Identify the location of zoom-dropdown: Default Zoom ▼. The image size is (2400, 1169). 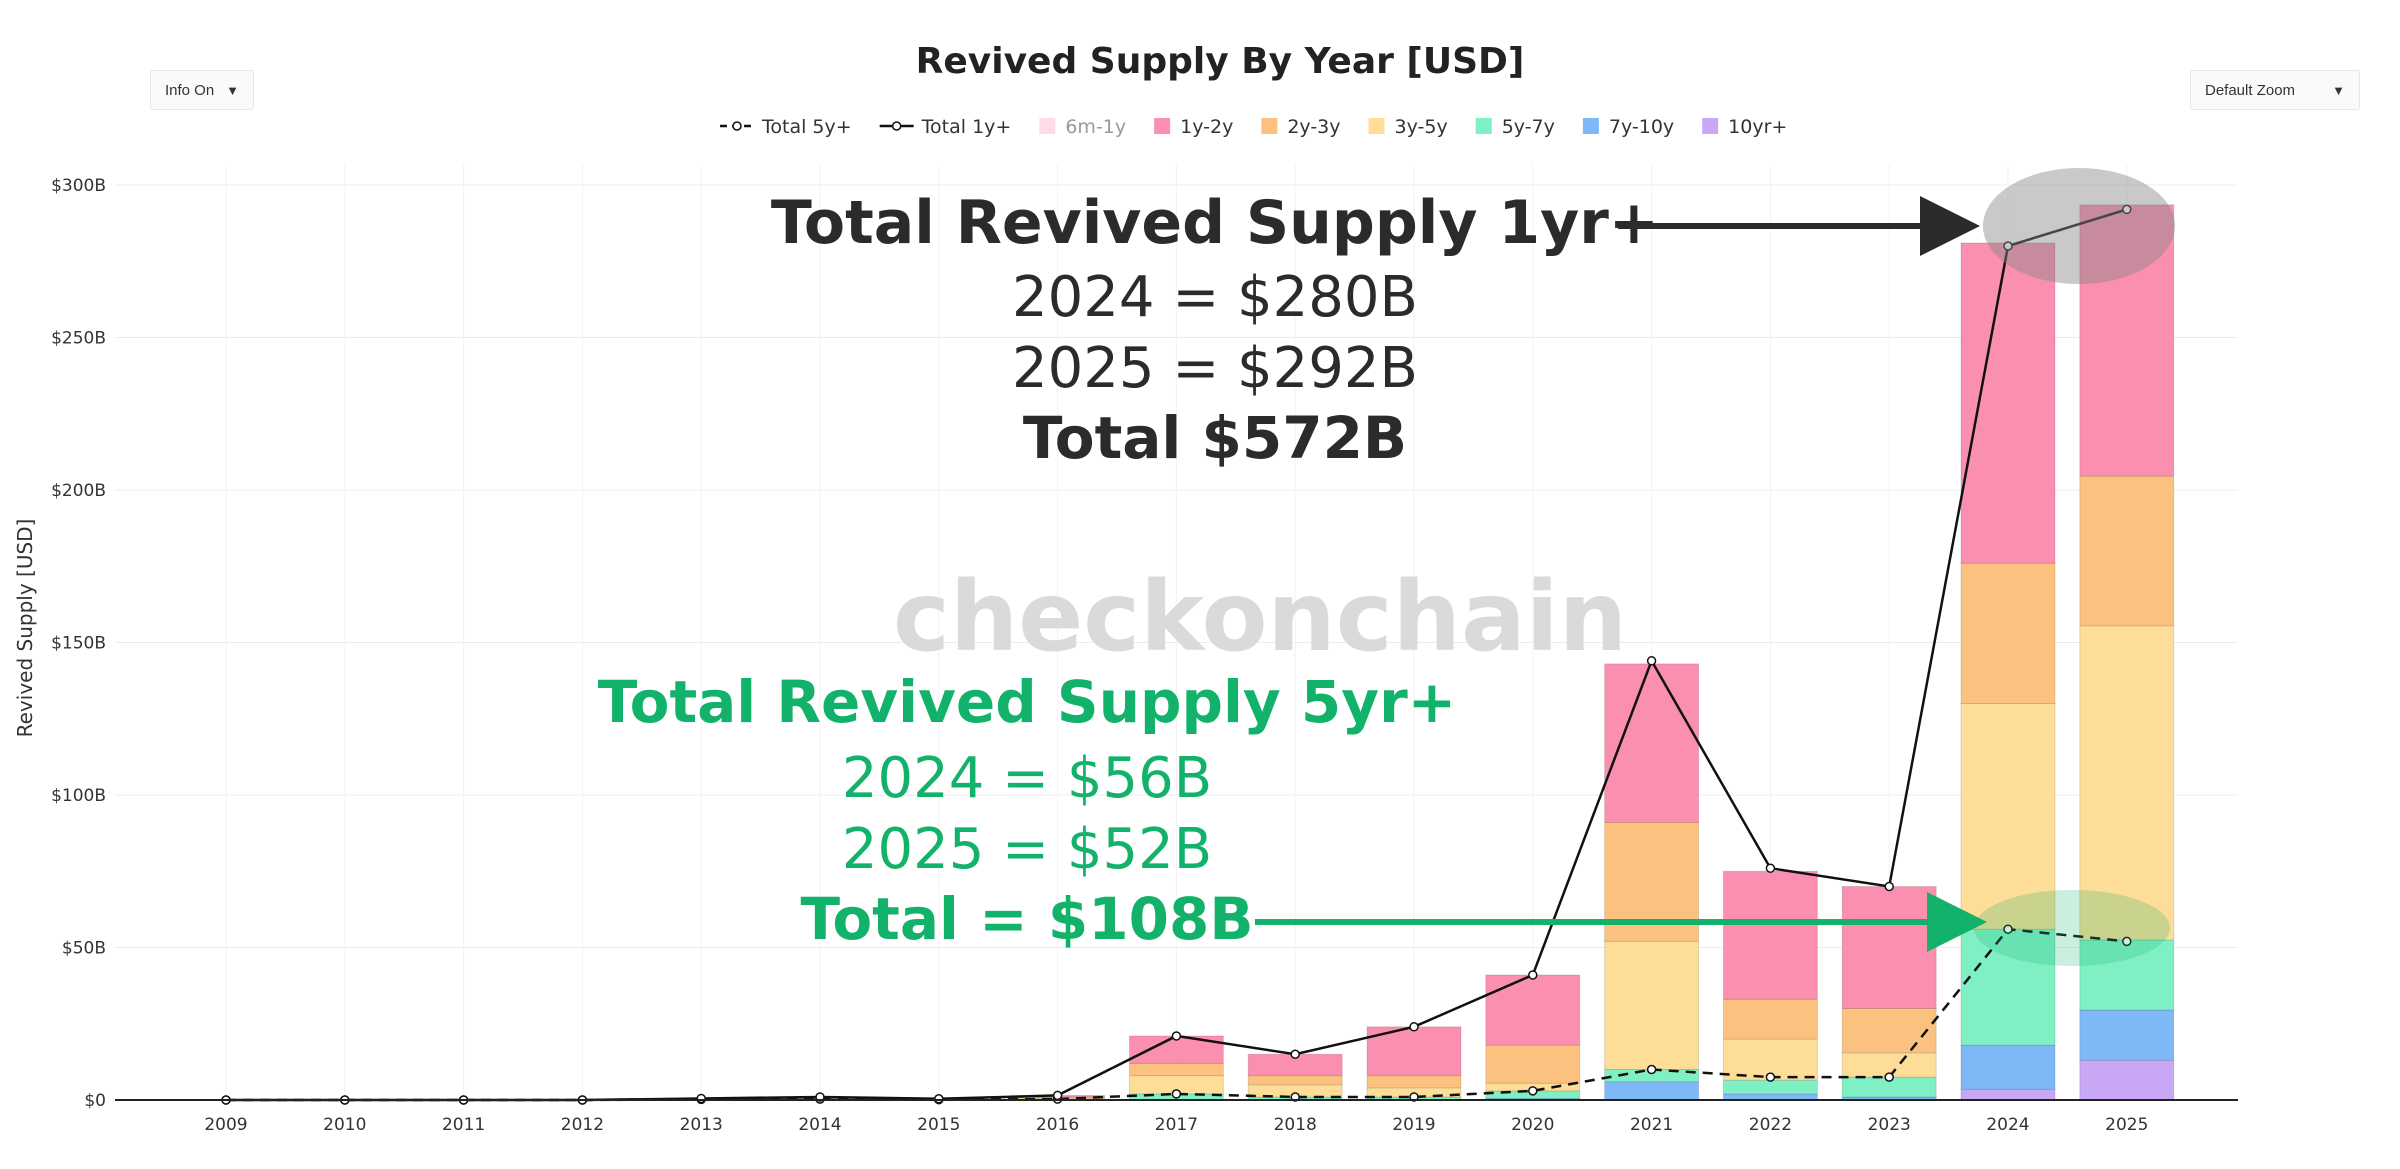
(2275, 90).